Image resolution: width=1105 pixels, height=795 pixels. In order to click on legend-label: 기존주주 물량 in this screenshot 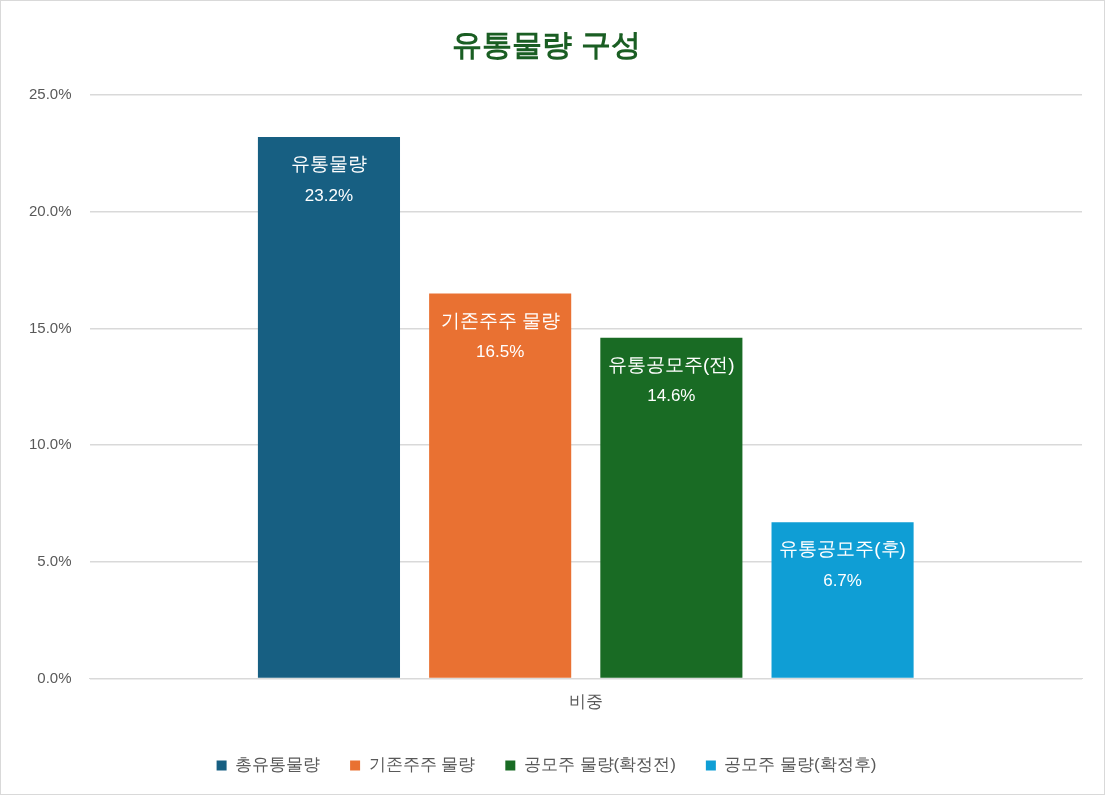, I will do `click(422, 765)`.